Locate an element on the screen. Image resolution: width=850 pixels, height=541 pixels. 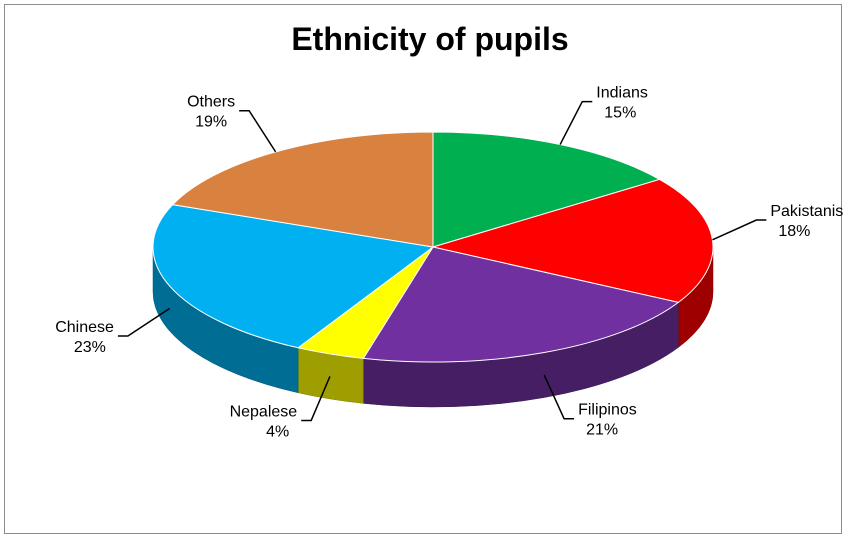
slice-percent-others: 19% is located at coordinates (211, 122).